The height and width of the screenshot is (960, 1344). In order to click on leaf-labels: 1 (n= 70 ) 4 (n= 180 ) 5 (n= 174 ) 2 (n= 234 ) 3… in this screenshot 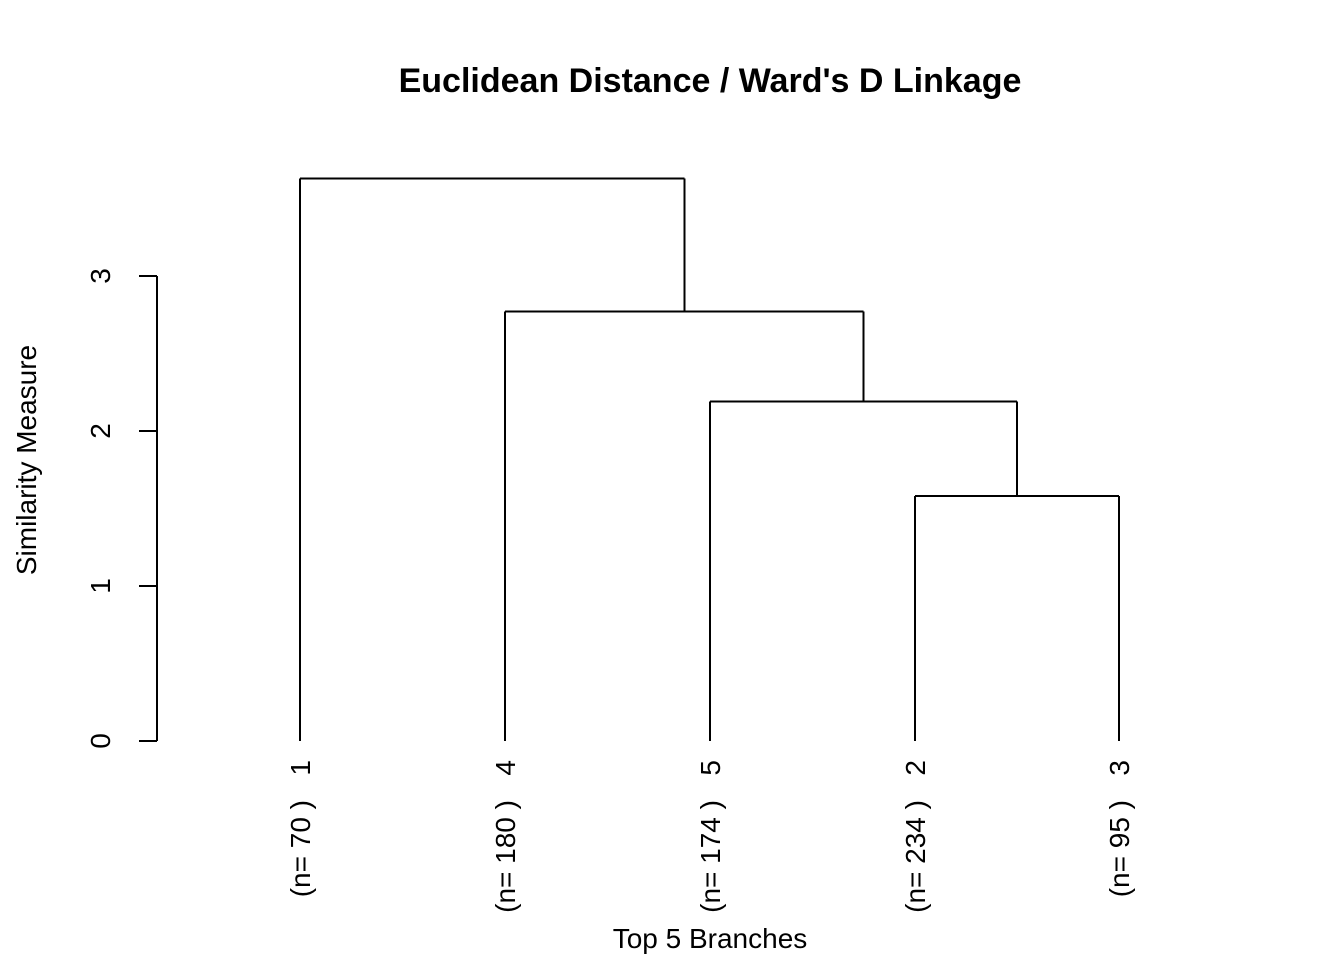, I will do `click(710, 836)`.